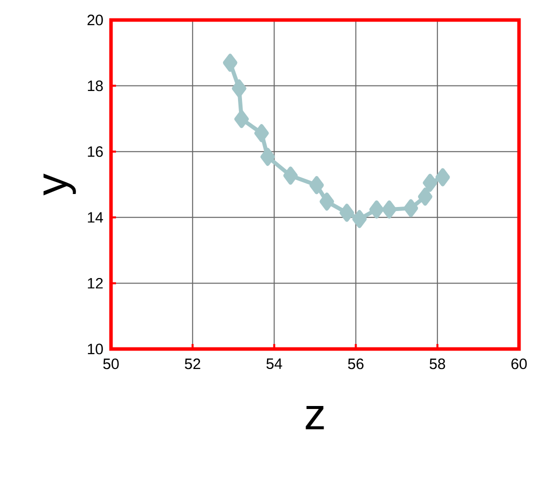 The width and height of the screenshot is (534, 481). Describe the element at coordinates (95, 86) in the screenshot. I see `y-tick-label: 18` at that location.